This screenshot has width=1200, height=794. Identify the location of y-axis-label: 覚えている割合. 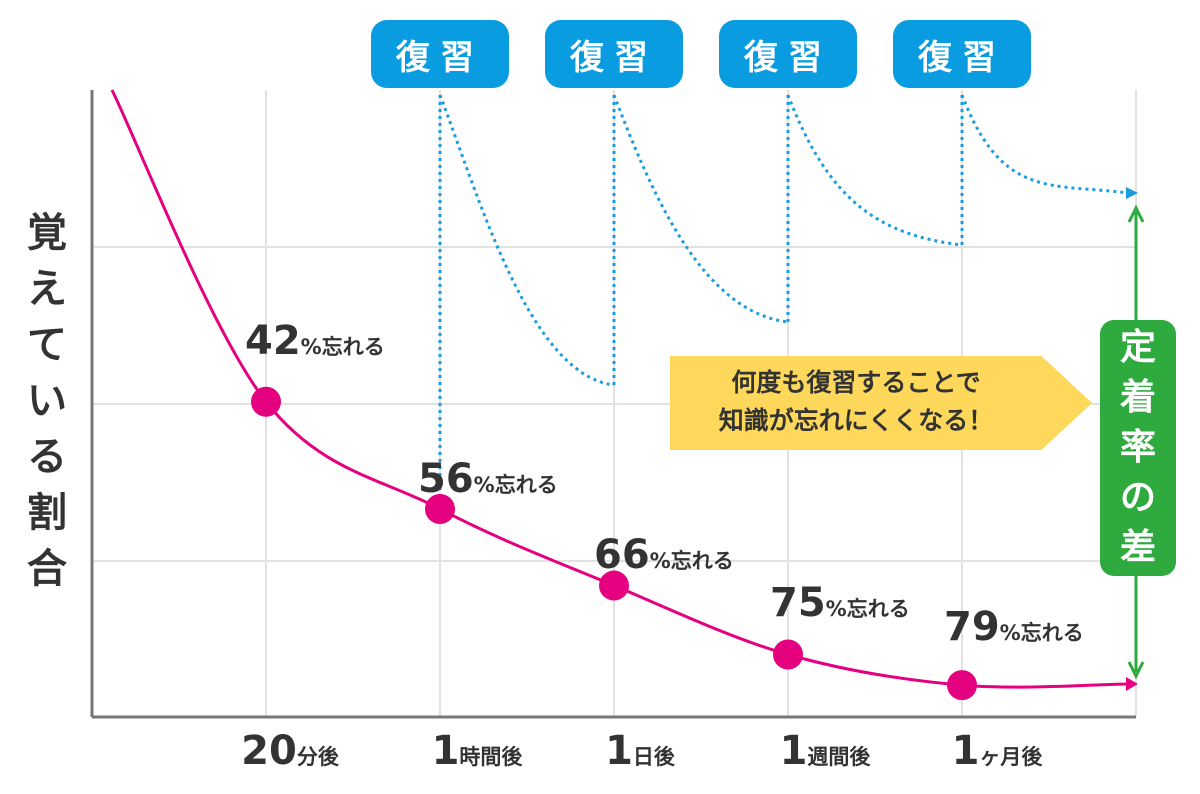
(47, 401).